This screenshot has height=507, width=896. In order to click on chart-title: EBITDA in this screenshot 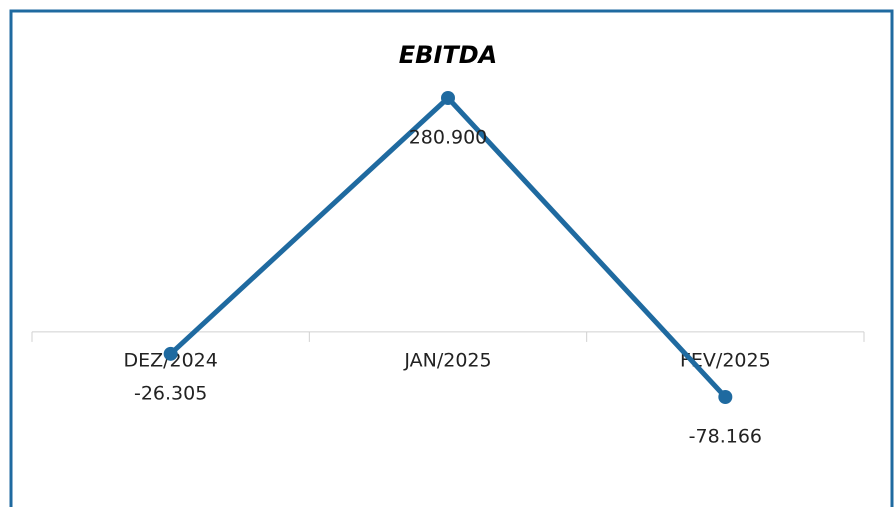, I will do `click(448, 55)`.